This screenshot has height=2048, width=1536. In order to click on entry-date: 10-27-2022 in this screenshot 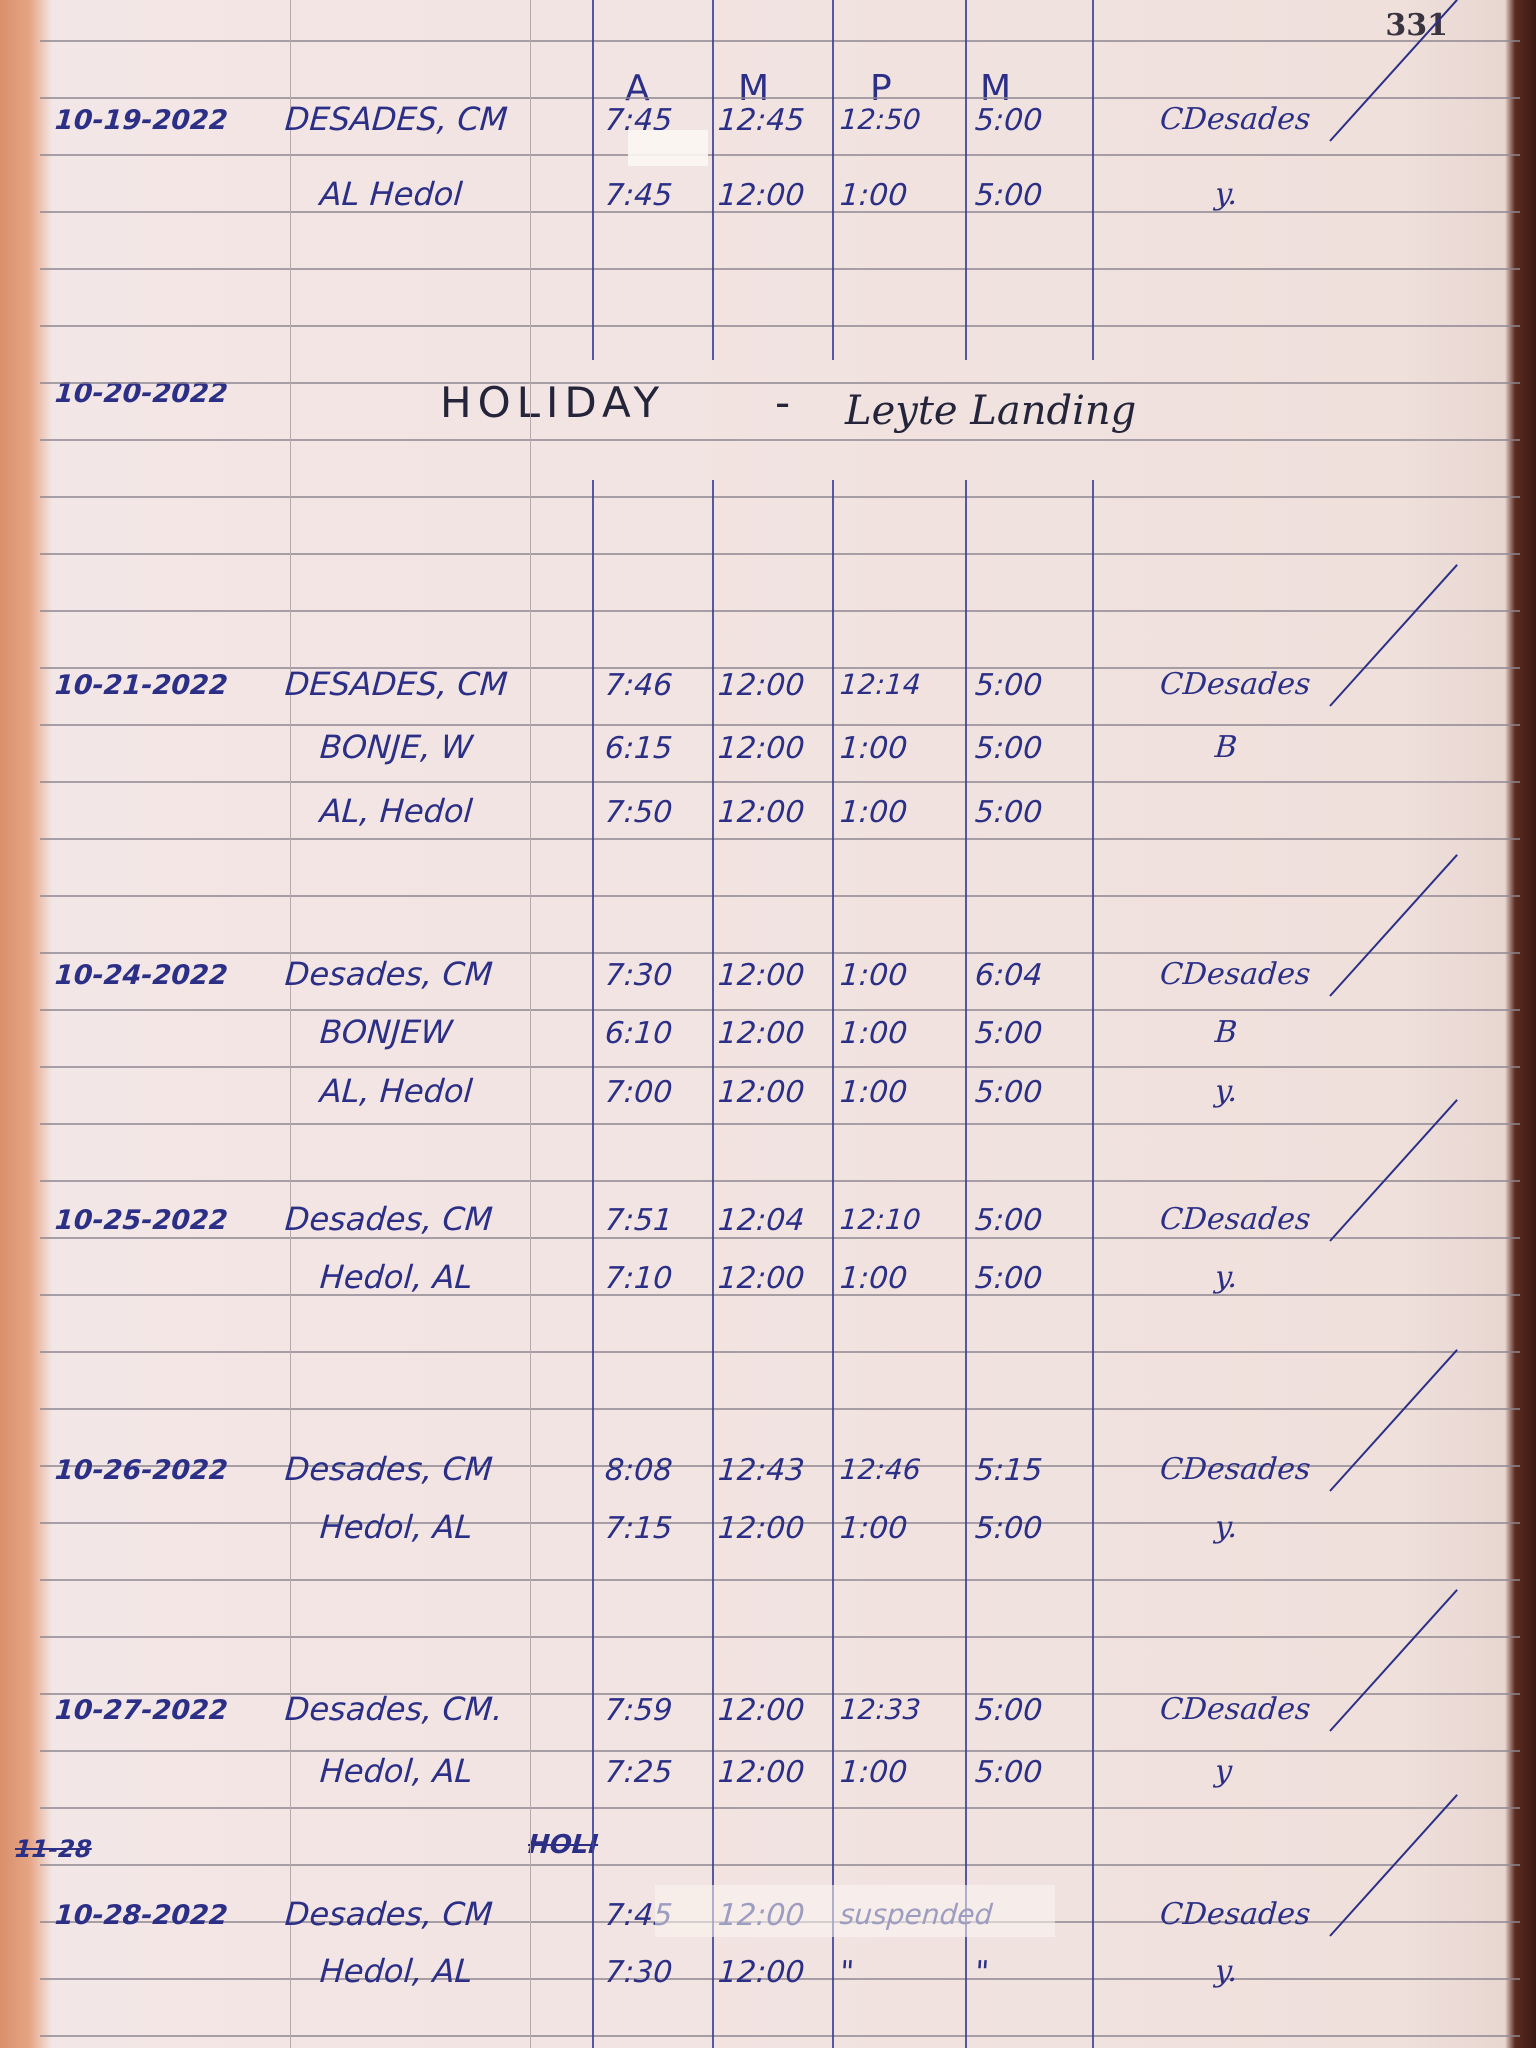, I will do `click(141, 1710)`.